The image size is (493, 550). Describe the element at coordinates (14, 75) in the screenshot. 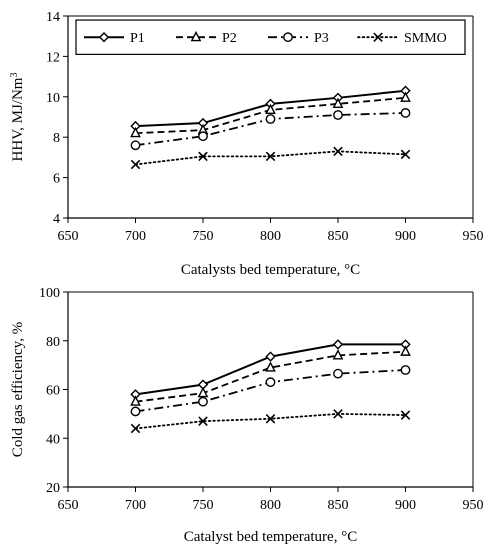

I see `y-axis-label-superscript: 3` at that location.